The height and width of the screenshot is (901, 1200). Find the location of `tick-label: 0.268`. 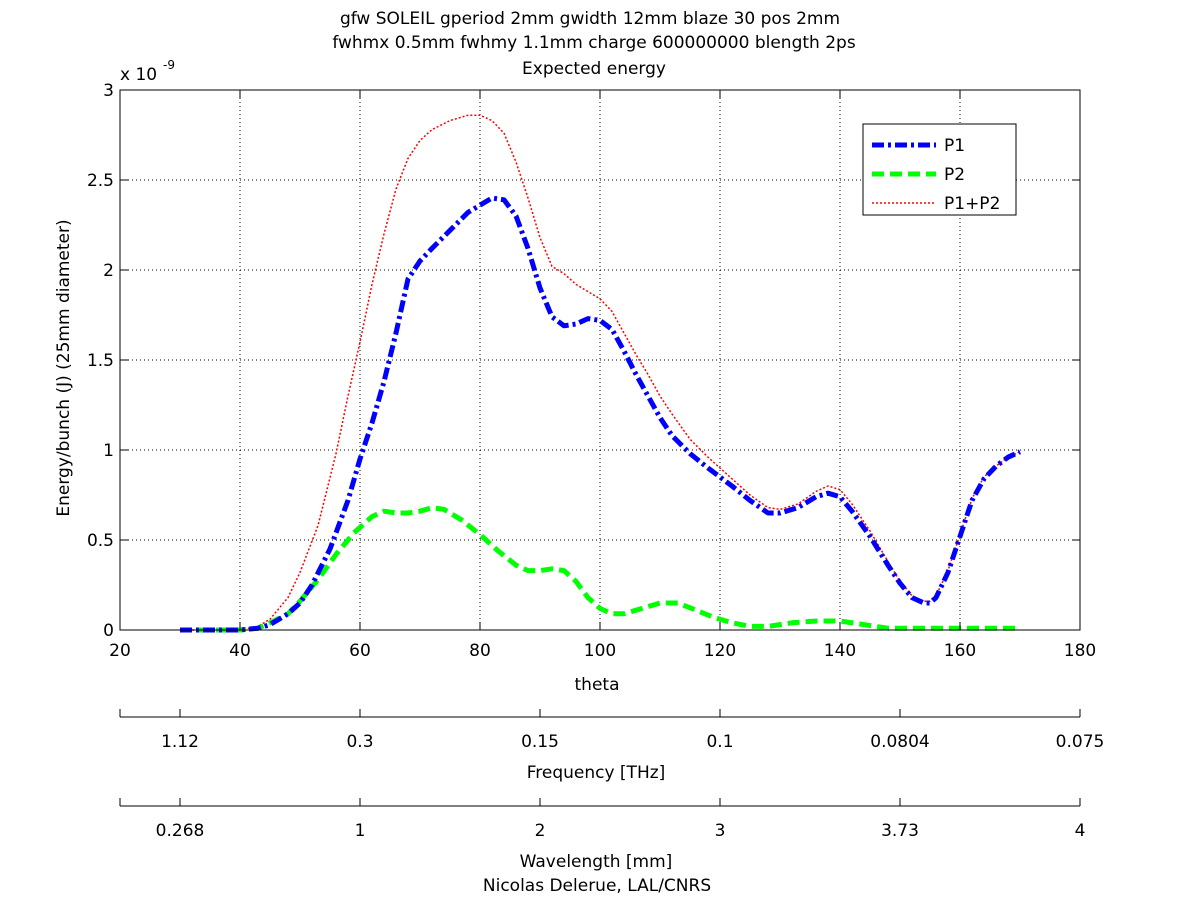

tick-label: 0.268 is located at coordinates (180, 831).